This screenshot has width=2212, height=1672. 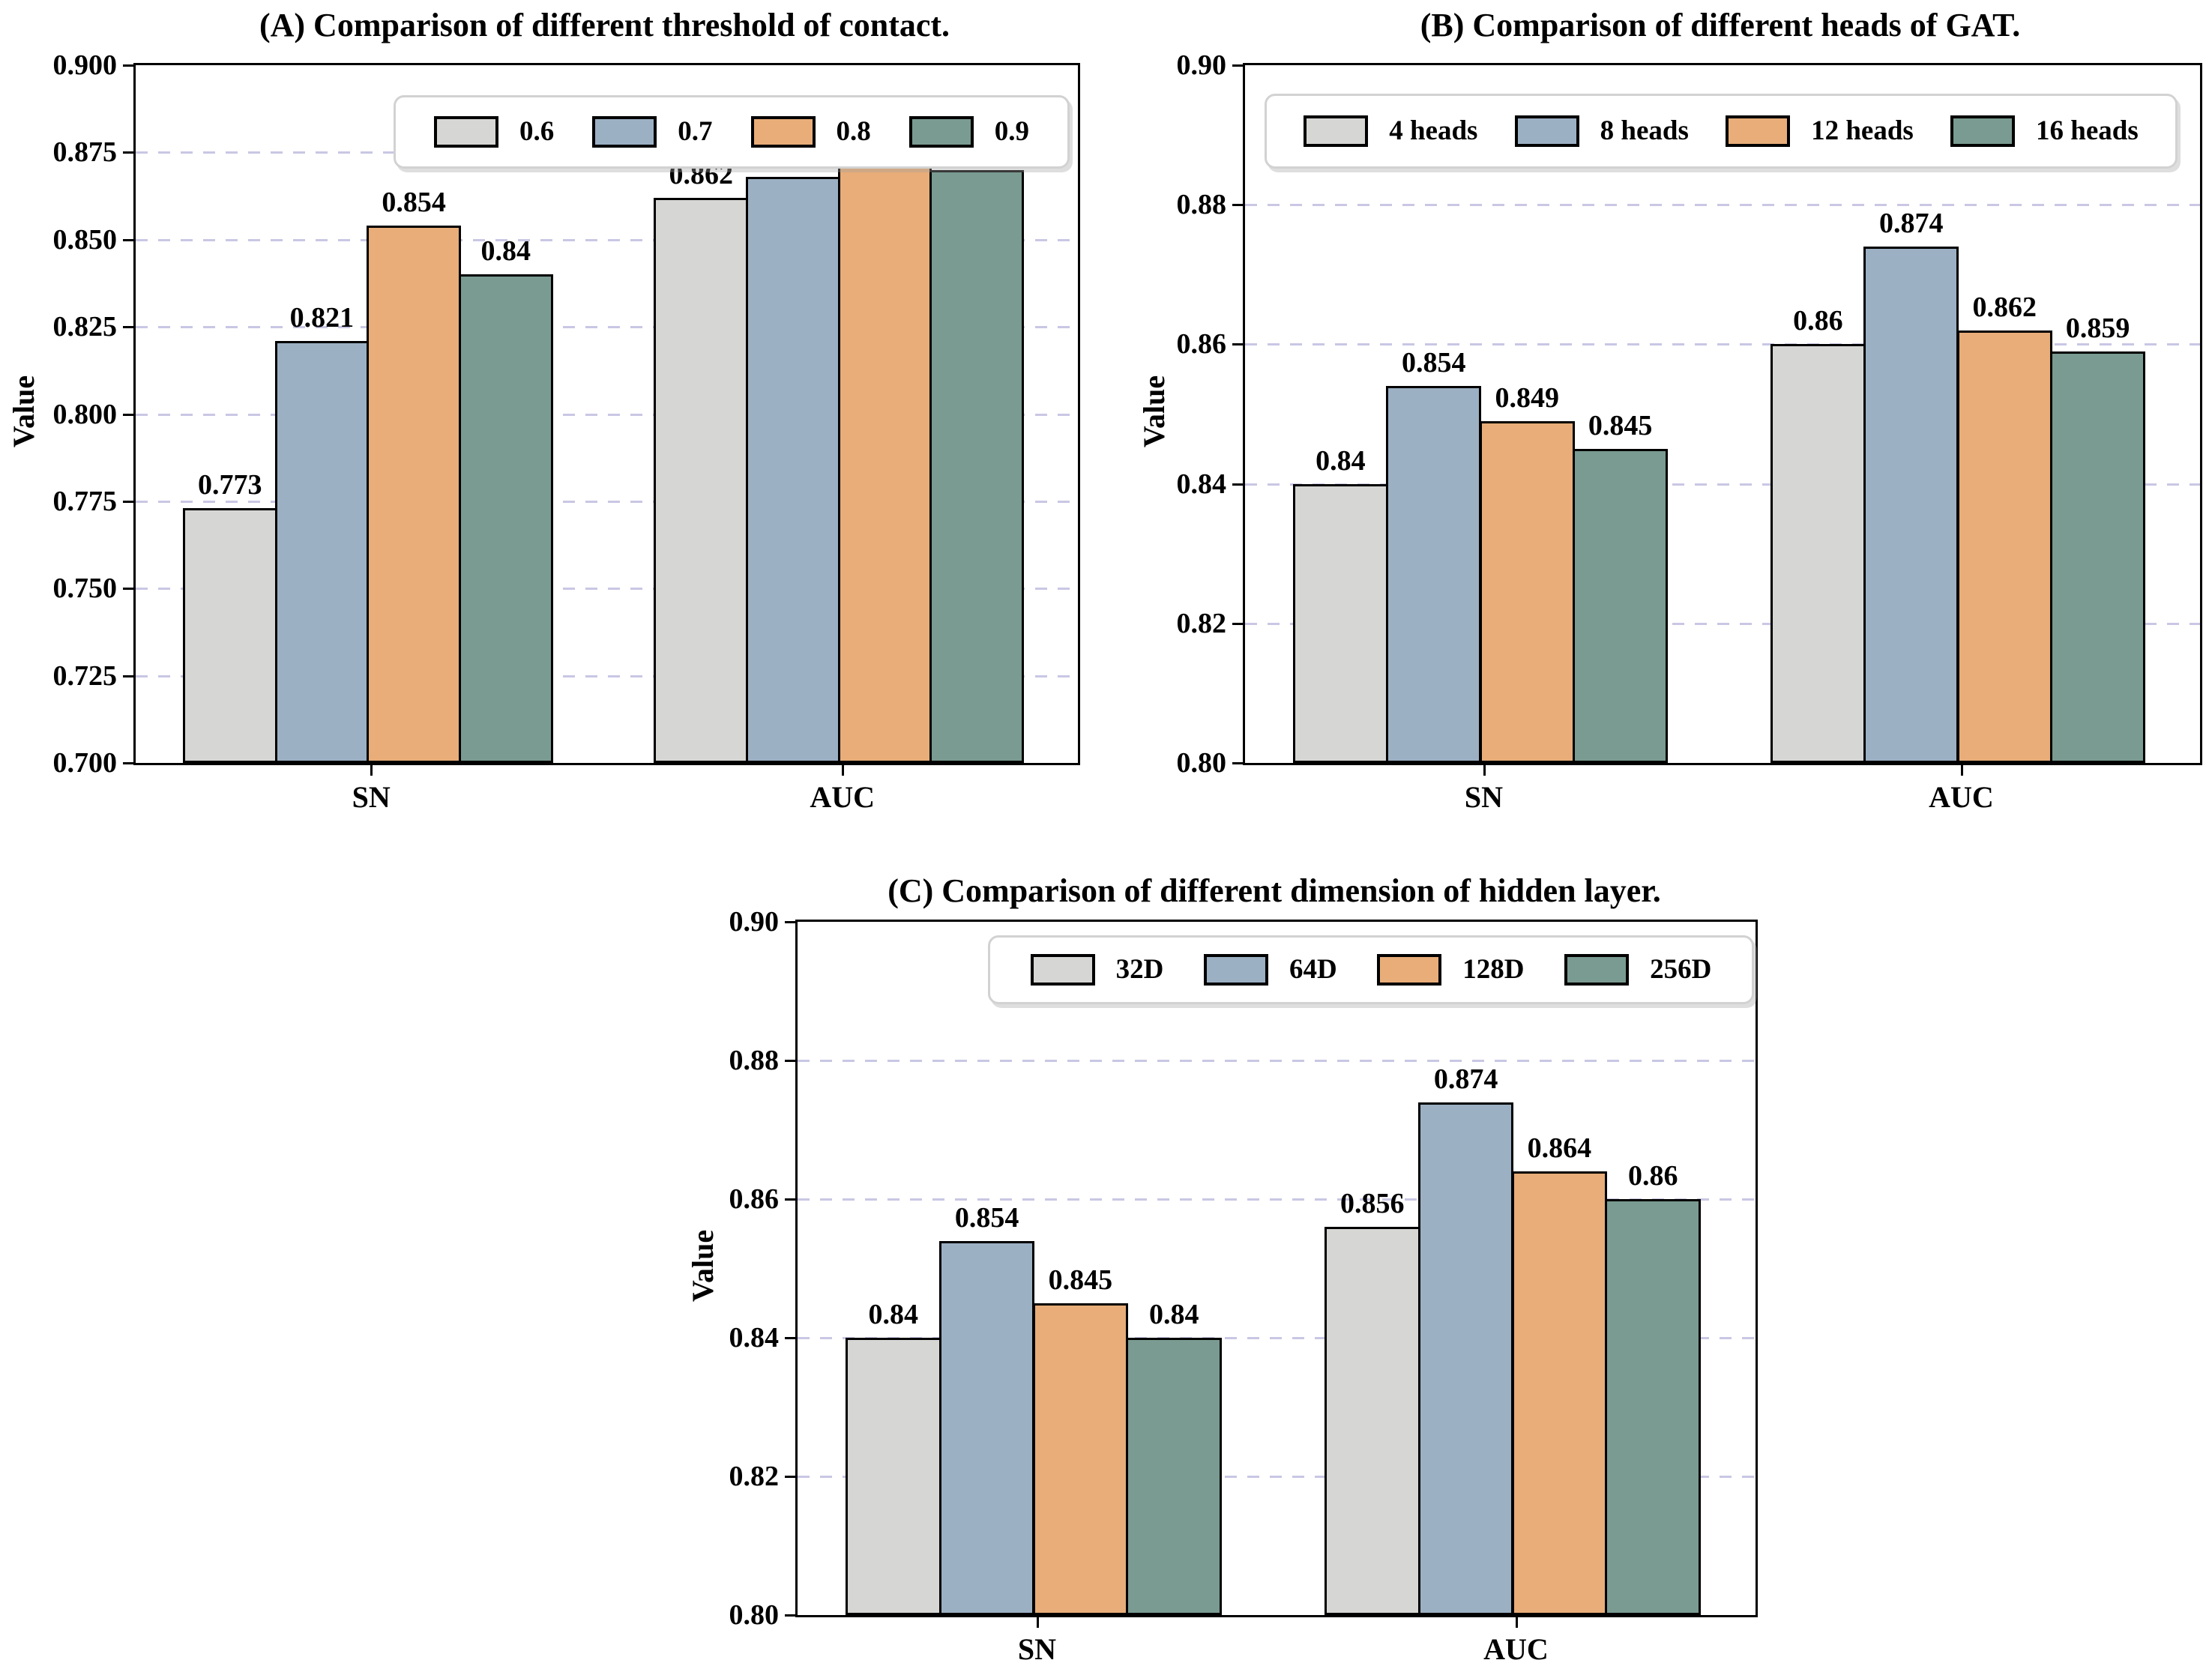 What do you see at coordinates (732, 132) in the screenshot?
I see `chart-a-legend: 0.6 0.7 0.8 0.9` at bounding box center [732, 132].